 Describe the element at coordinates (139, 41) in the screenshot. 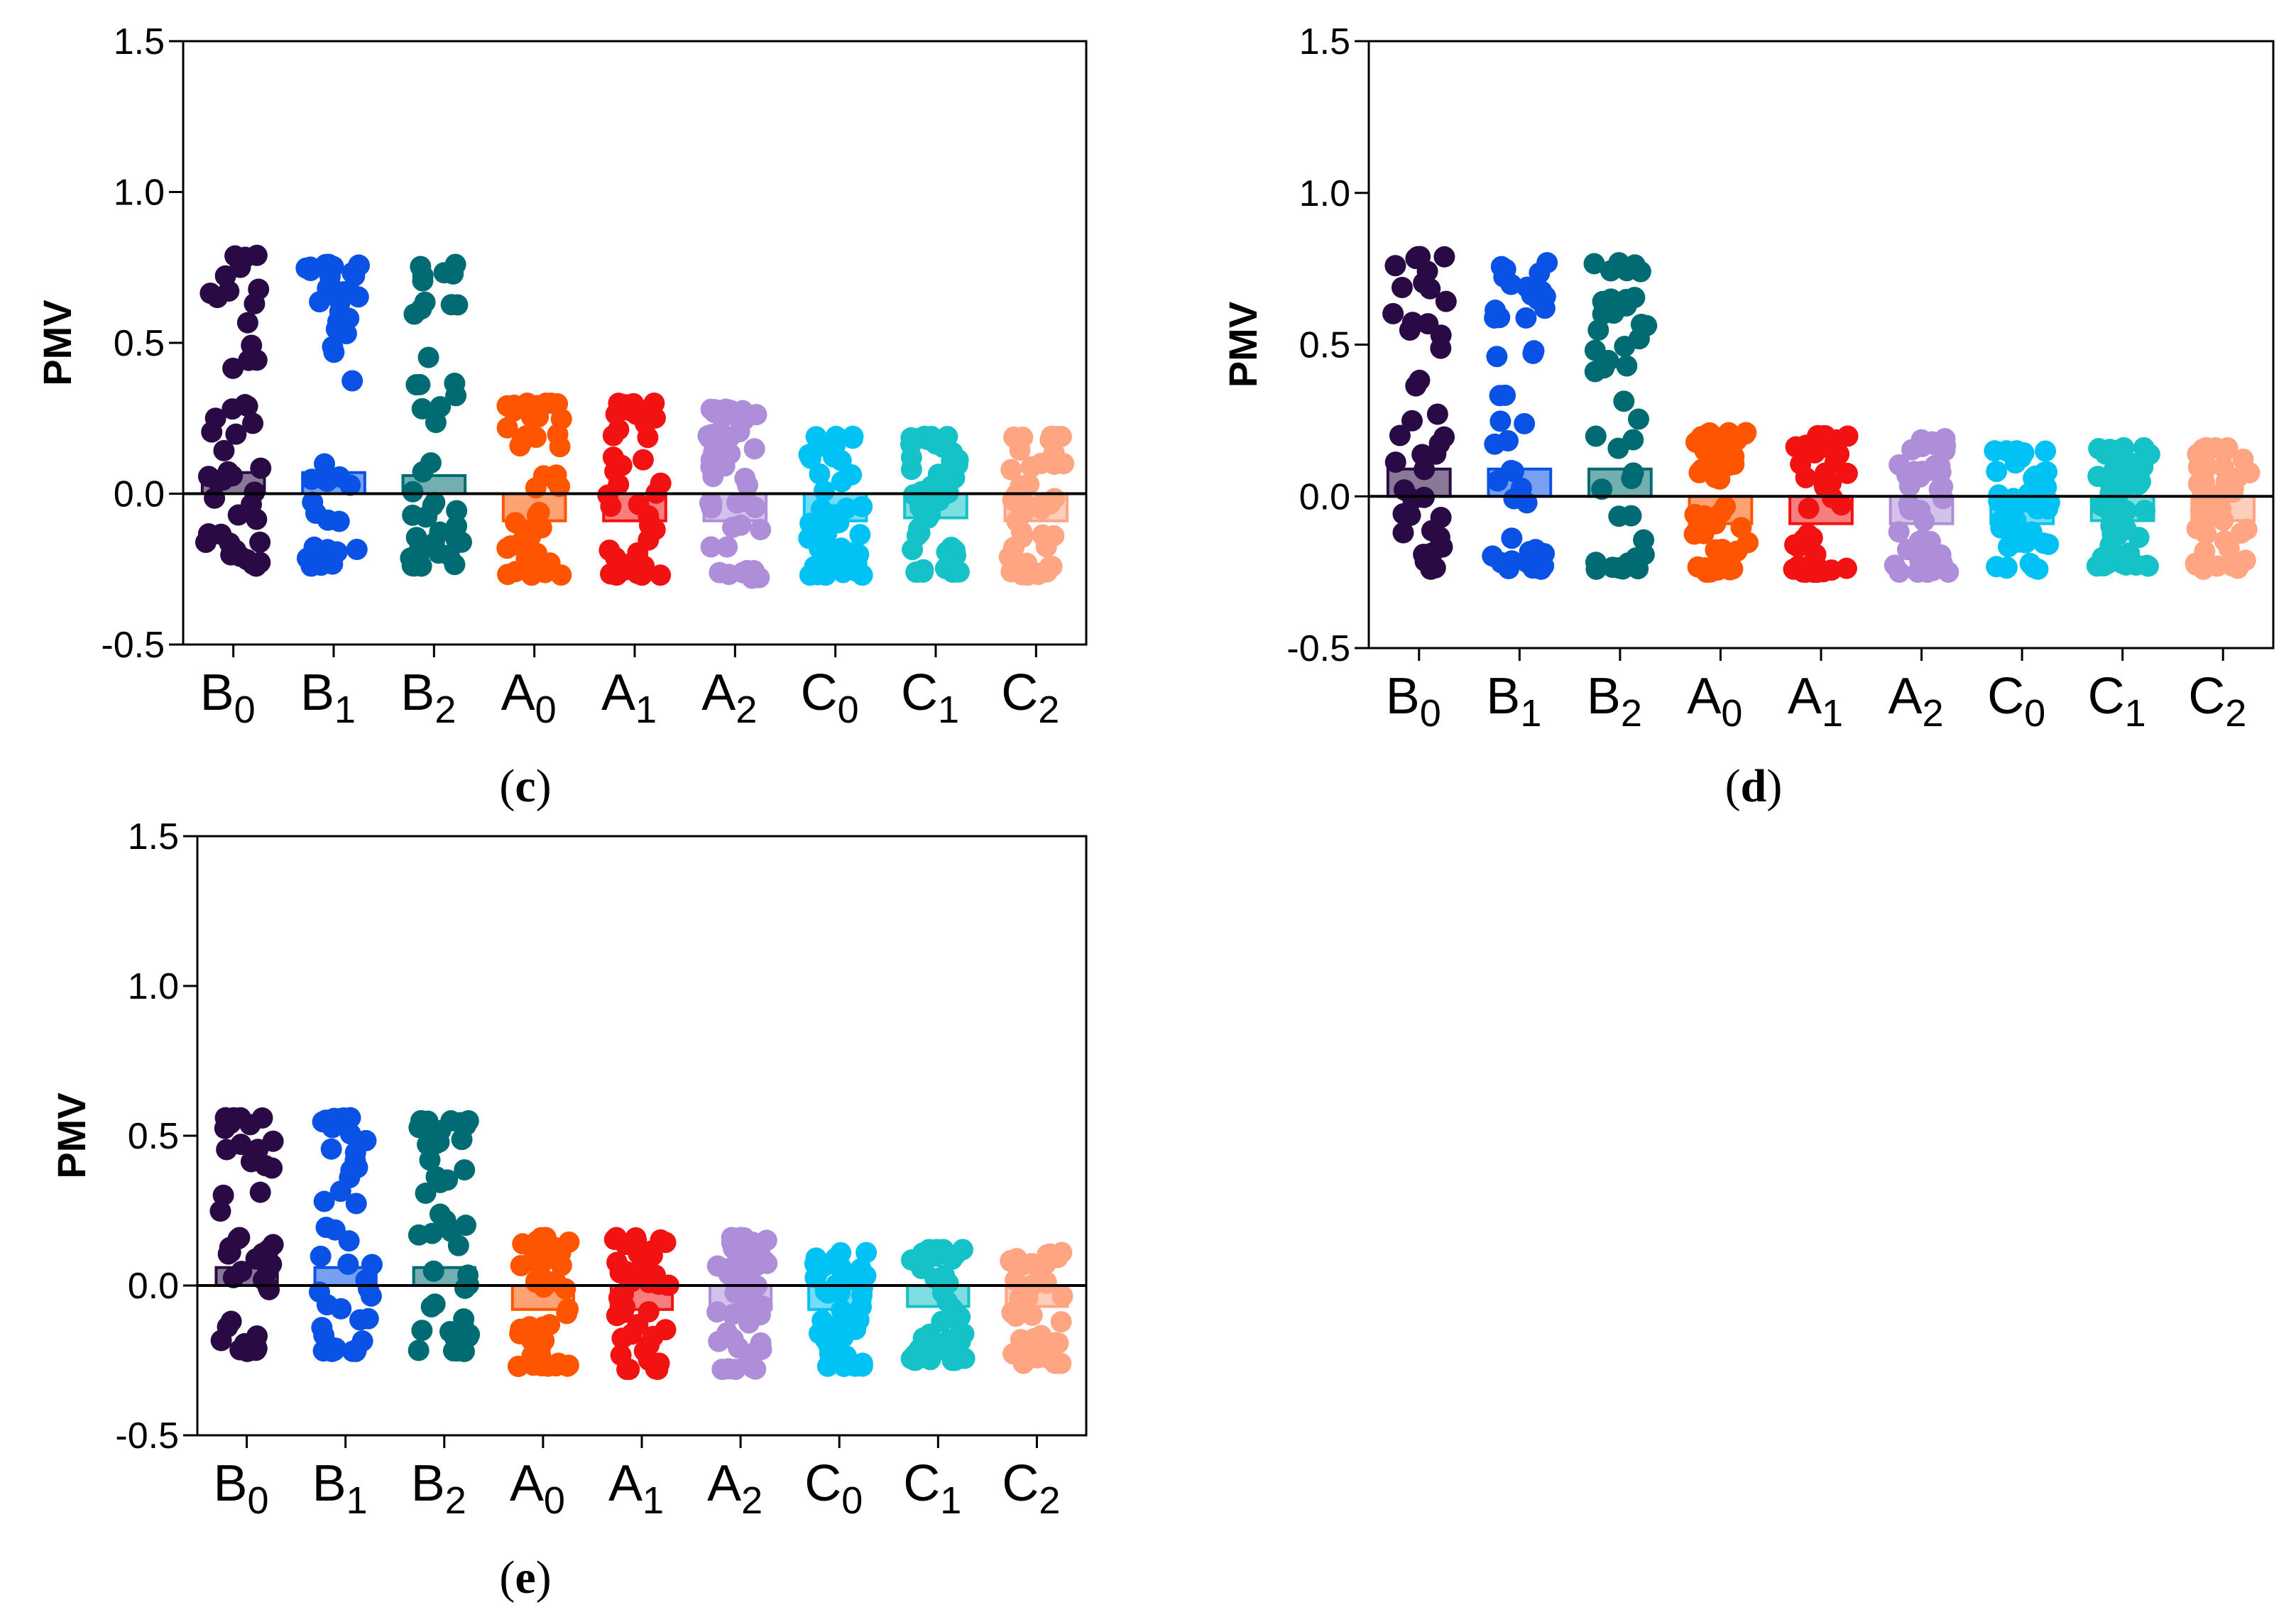

I see `y-tick-label: 1.5` at that location.